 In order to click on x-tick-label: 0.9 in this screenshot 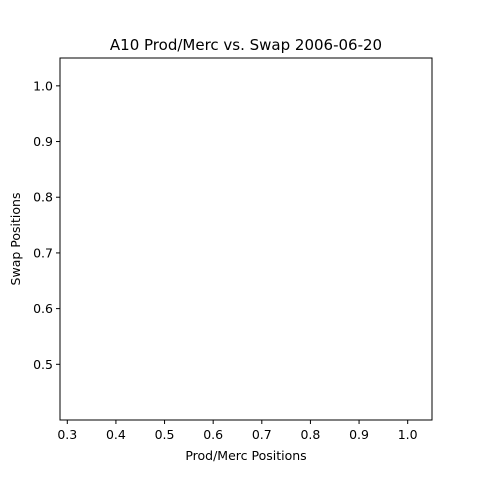, I will do `click(359, 434)`.